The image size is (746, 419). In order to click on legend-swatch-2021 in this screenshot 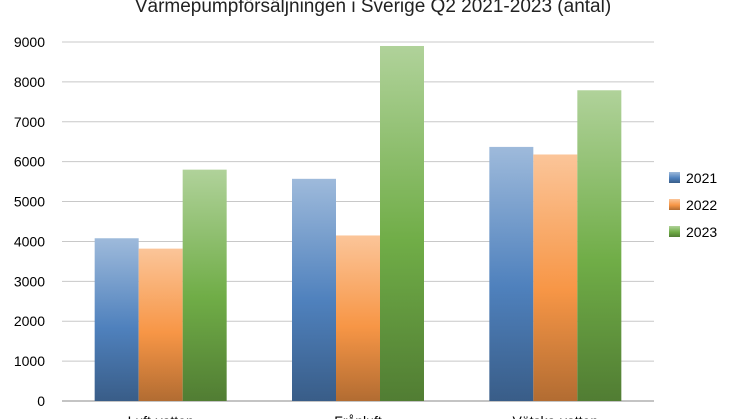, I will do `click(674, 177)`.